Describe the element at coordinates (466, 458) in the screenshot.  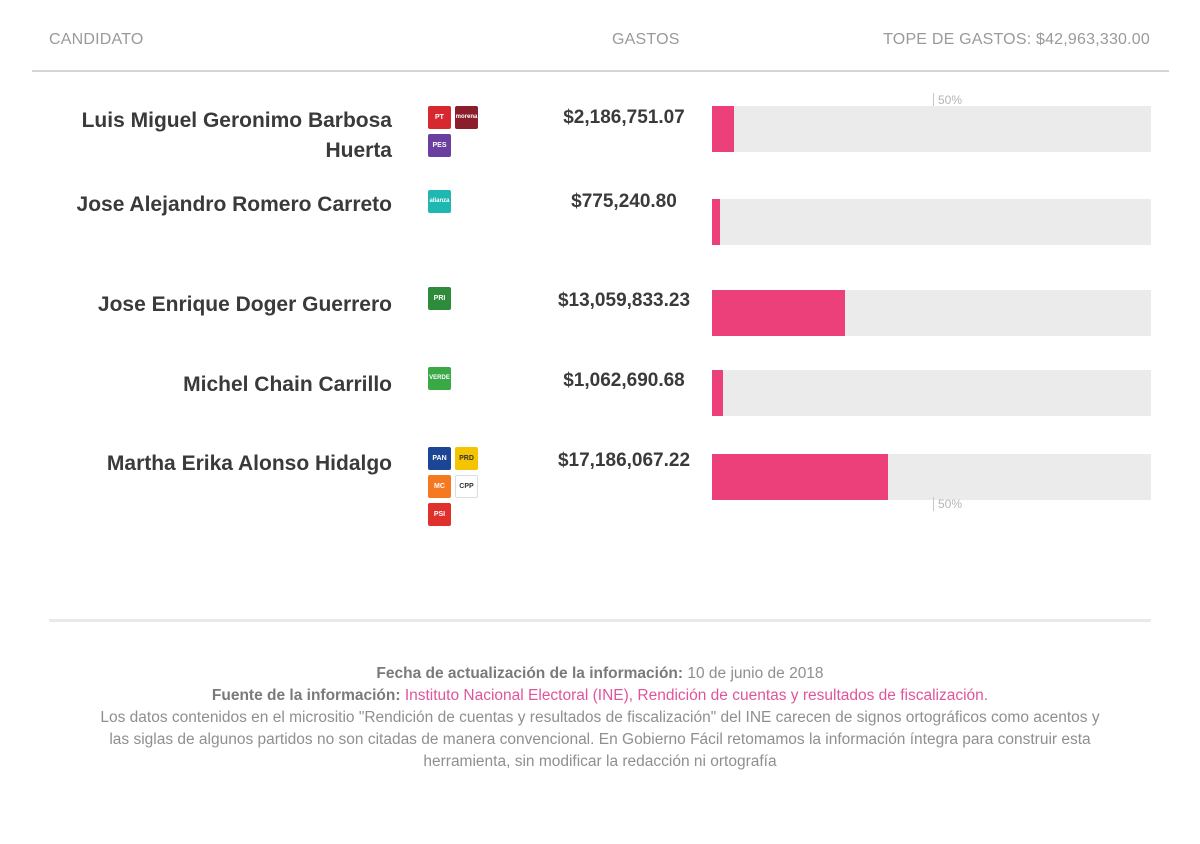
I see `prd-logo: PRD` at that location.